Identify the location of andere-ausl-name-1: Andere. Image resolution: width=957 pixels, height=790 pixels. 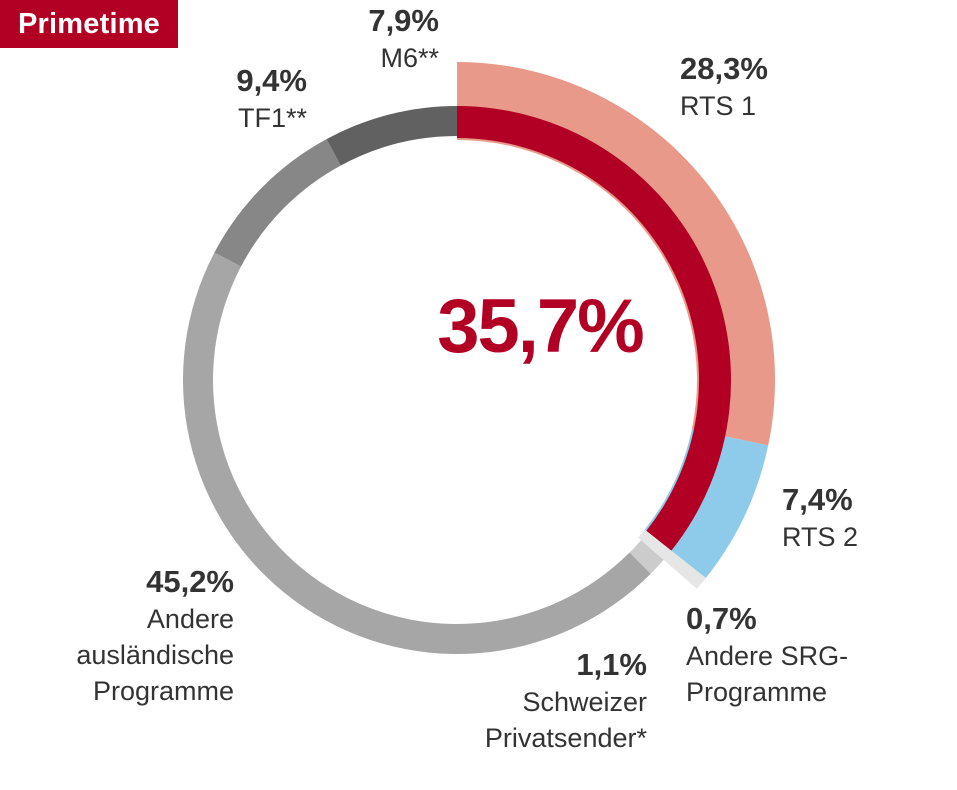
(190, 618).